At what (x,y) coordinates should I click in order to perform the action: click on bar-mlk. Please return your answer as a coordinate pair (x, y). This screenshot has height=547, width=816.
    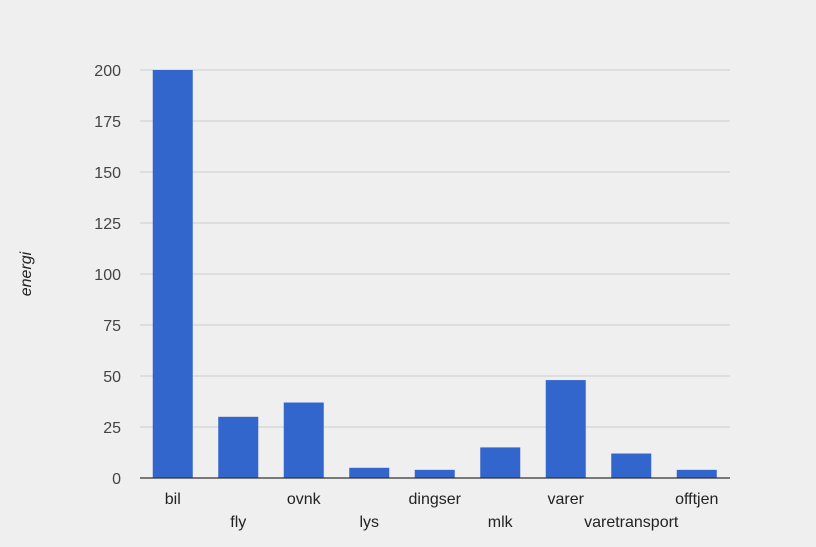
    Looking at the image, I should click on (500, 462).